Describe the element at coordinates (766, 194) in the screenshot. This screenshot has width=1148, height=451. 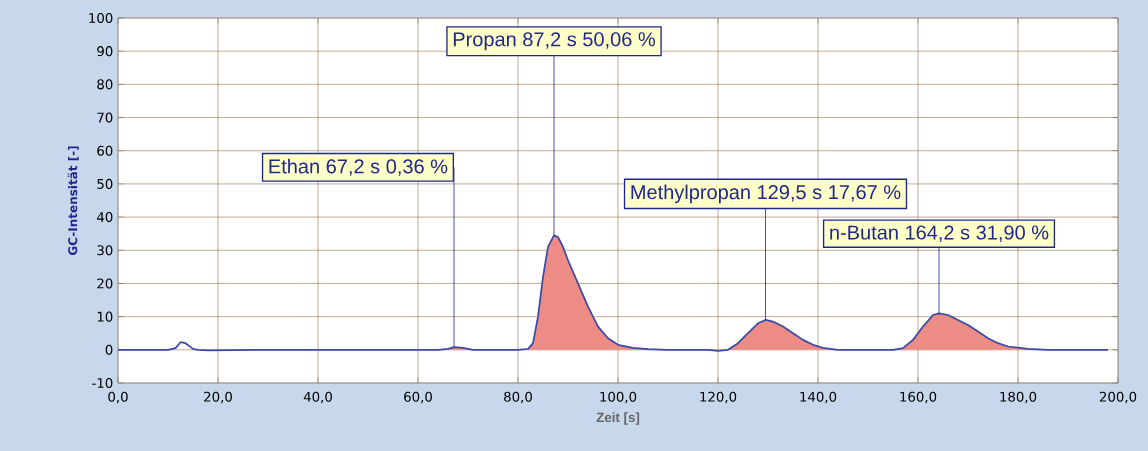
I see `annotation: Methylpropan 129,5 s 17,67 %` at that location.